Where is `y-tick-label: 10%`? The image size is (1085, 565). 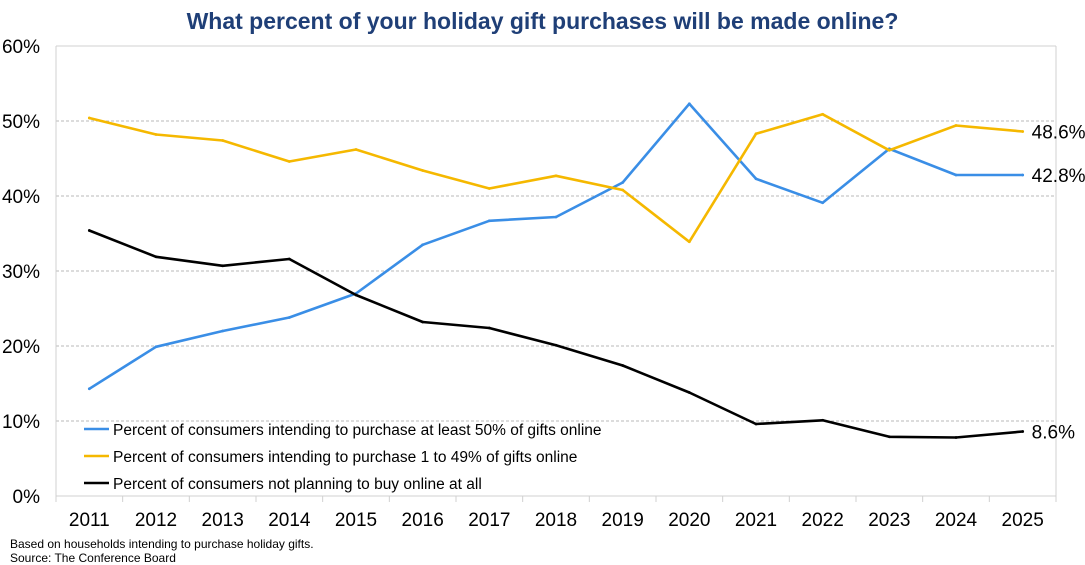
y-tick-label: 10% is located at coordinates (21, 422).